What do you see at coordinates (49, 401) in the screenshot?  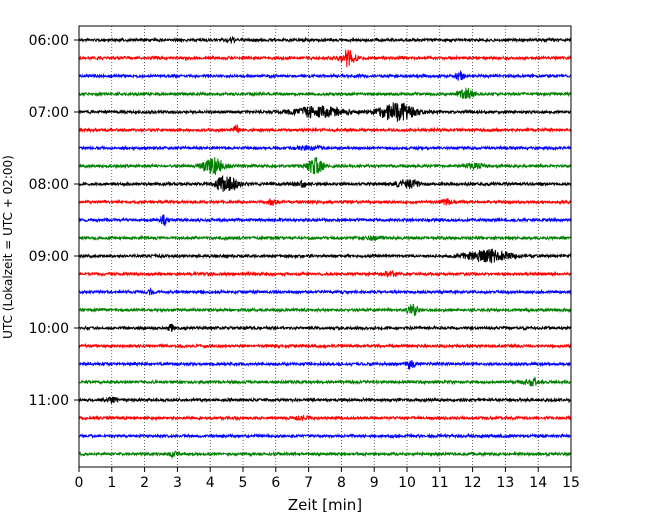 I see `y-tick-label: 11:00` at bounding box center [49, 401].